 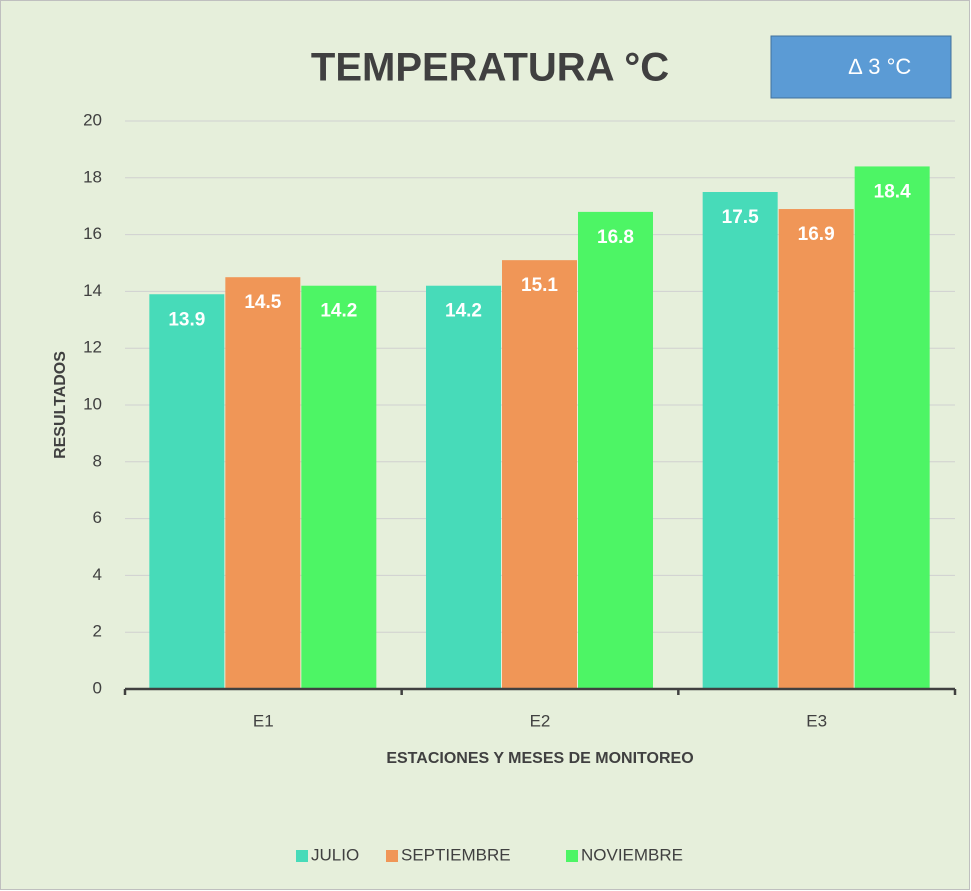 What do you see at coordinates (490, 68) in the screenshot?
I see `chart-title: TEMPERATURA °C` at bounding box center [490, 68].